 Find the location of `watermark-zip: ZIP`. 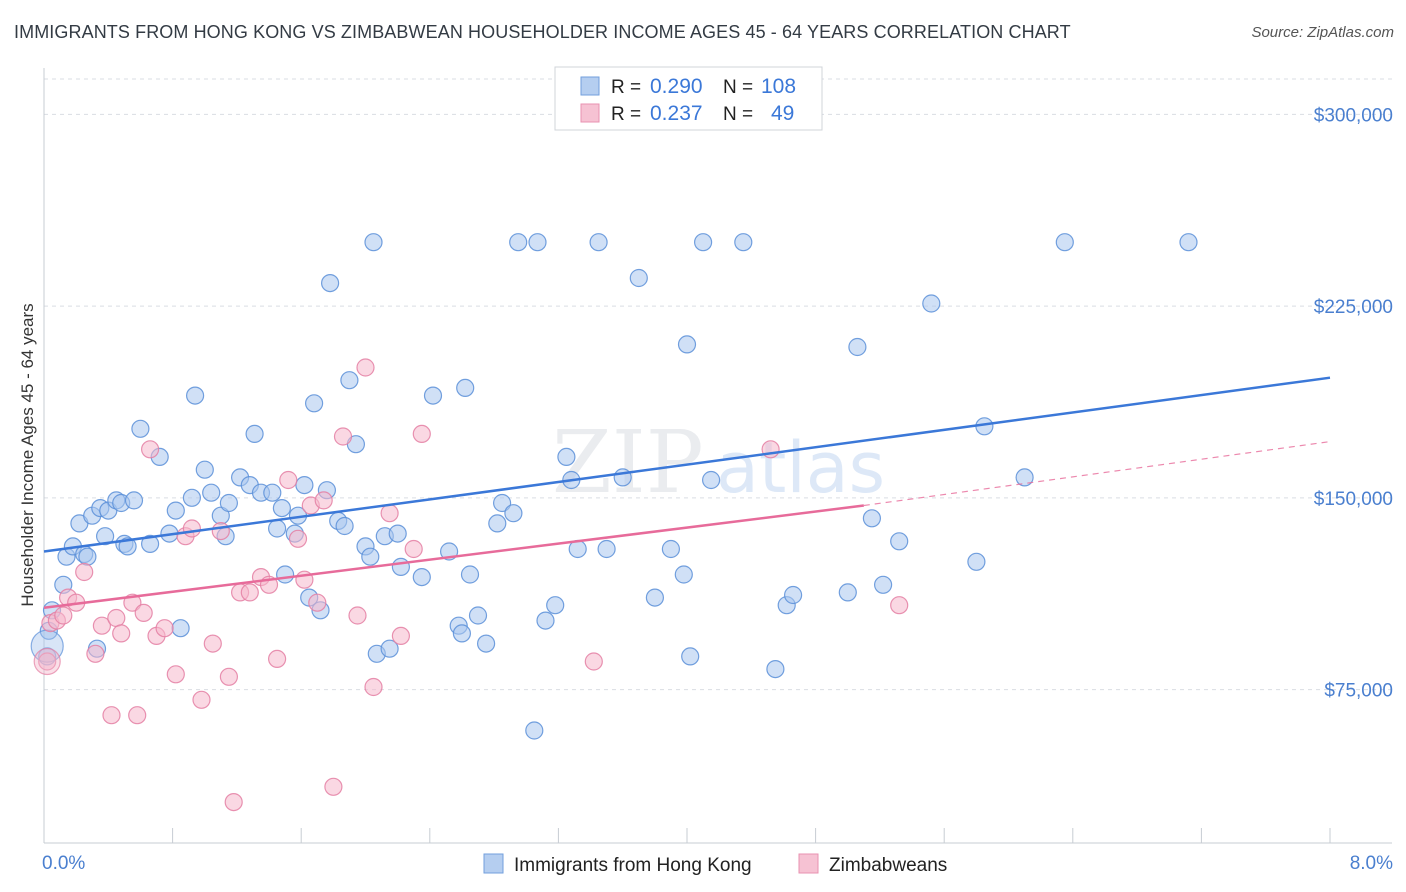

watermark-zip: ZIP is located at coordinates (628, 463).